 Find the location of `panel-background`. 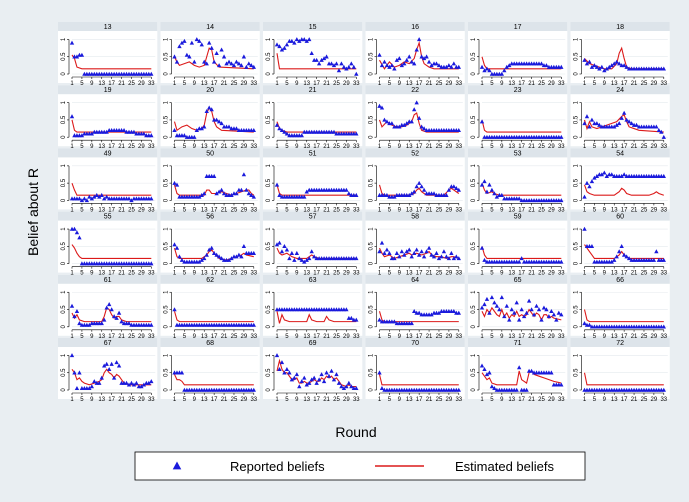

panel-background is located at coordinates (108, 52).